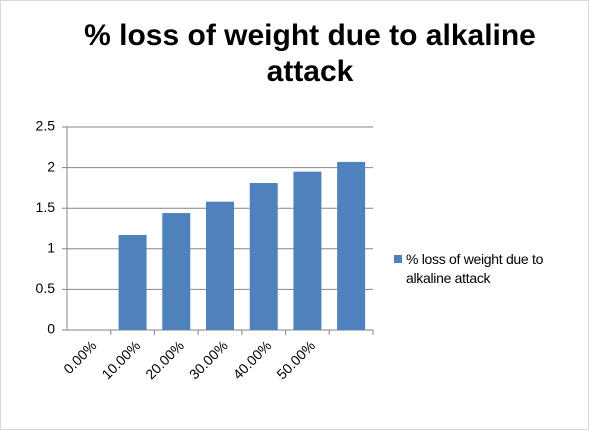  Describe the element at coordinates (252, 359) in the screenshot. I see `x-tick-label: 40.00%` at that location.